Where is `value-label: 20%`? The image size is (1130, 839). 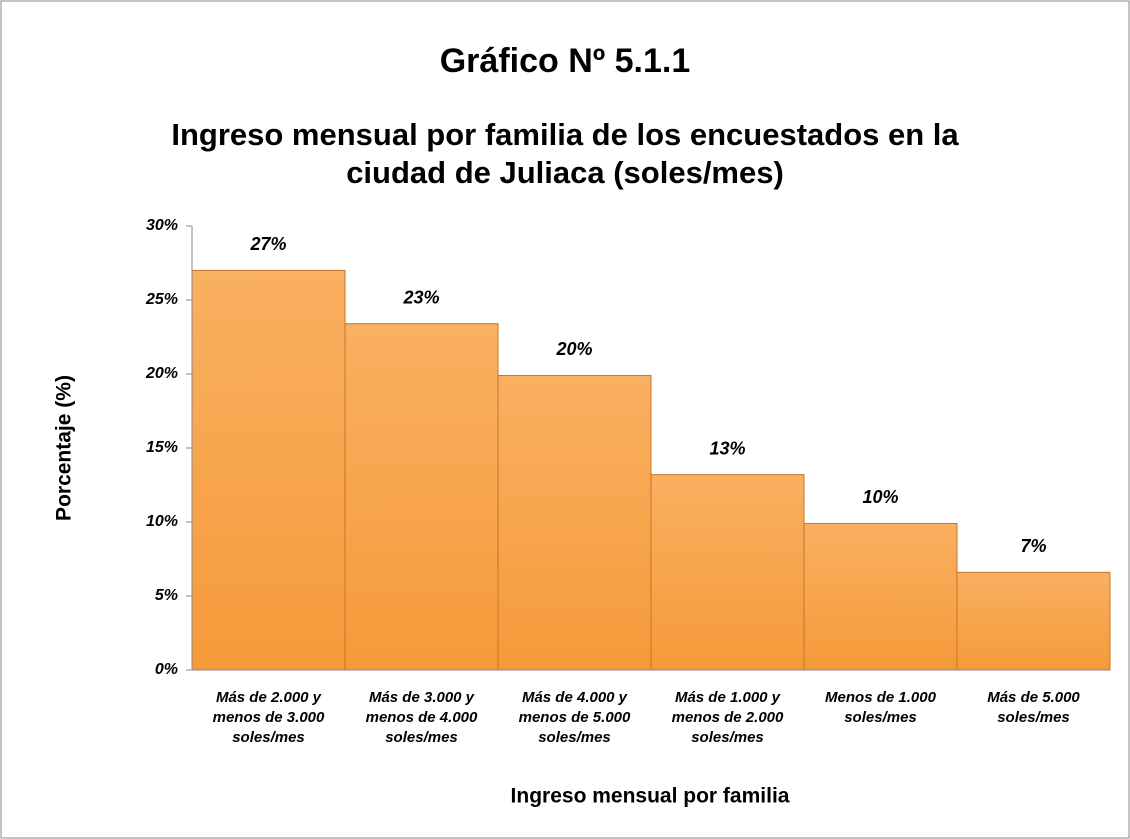 value-label: 20% is located at coordinates (573, 349).